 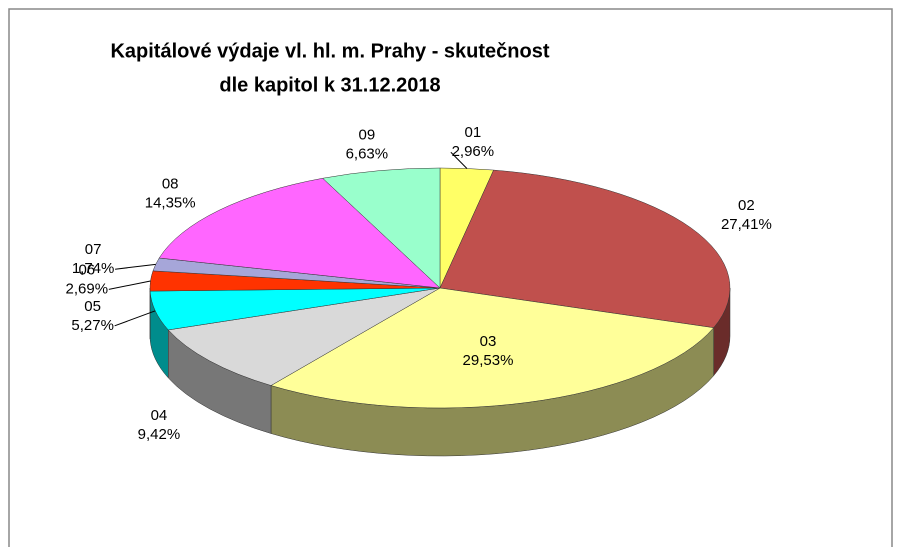 What do you see at coordinates (366, 135) in the screenshot?
I see `data-label-category: 09` at bounding box center [366, 135].